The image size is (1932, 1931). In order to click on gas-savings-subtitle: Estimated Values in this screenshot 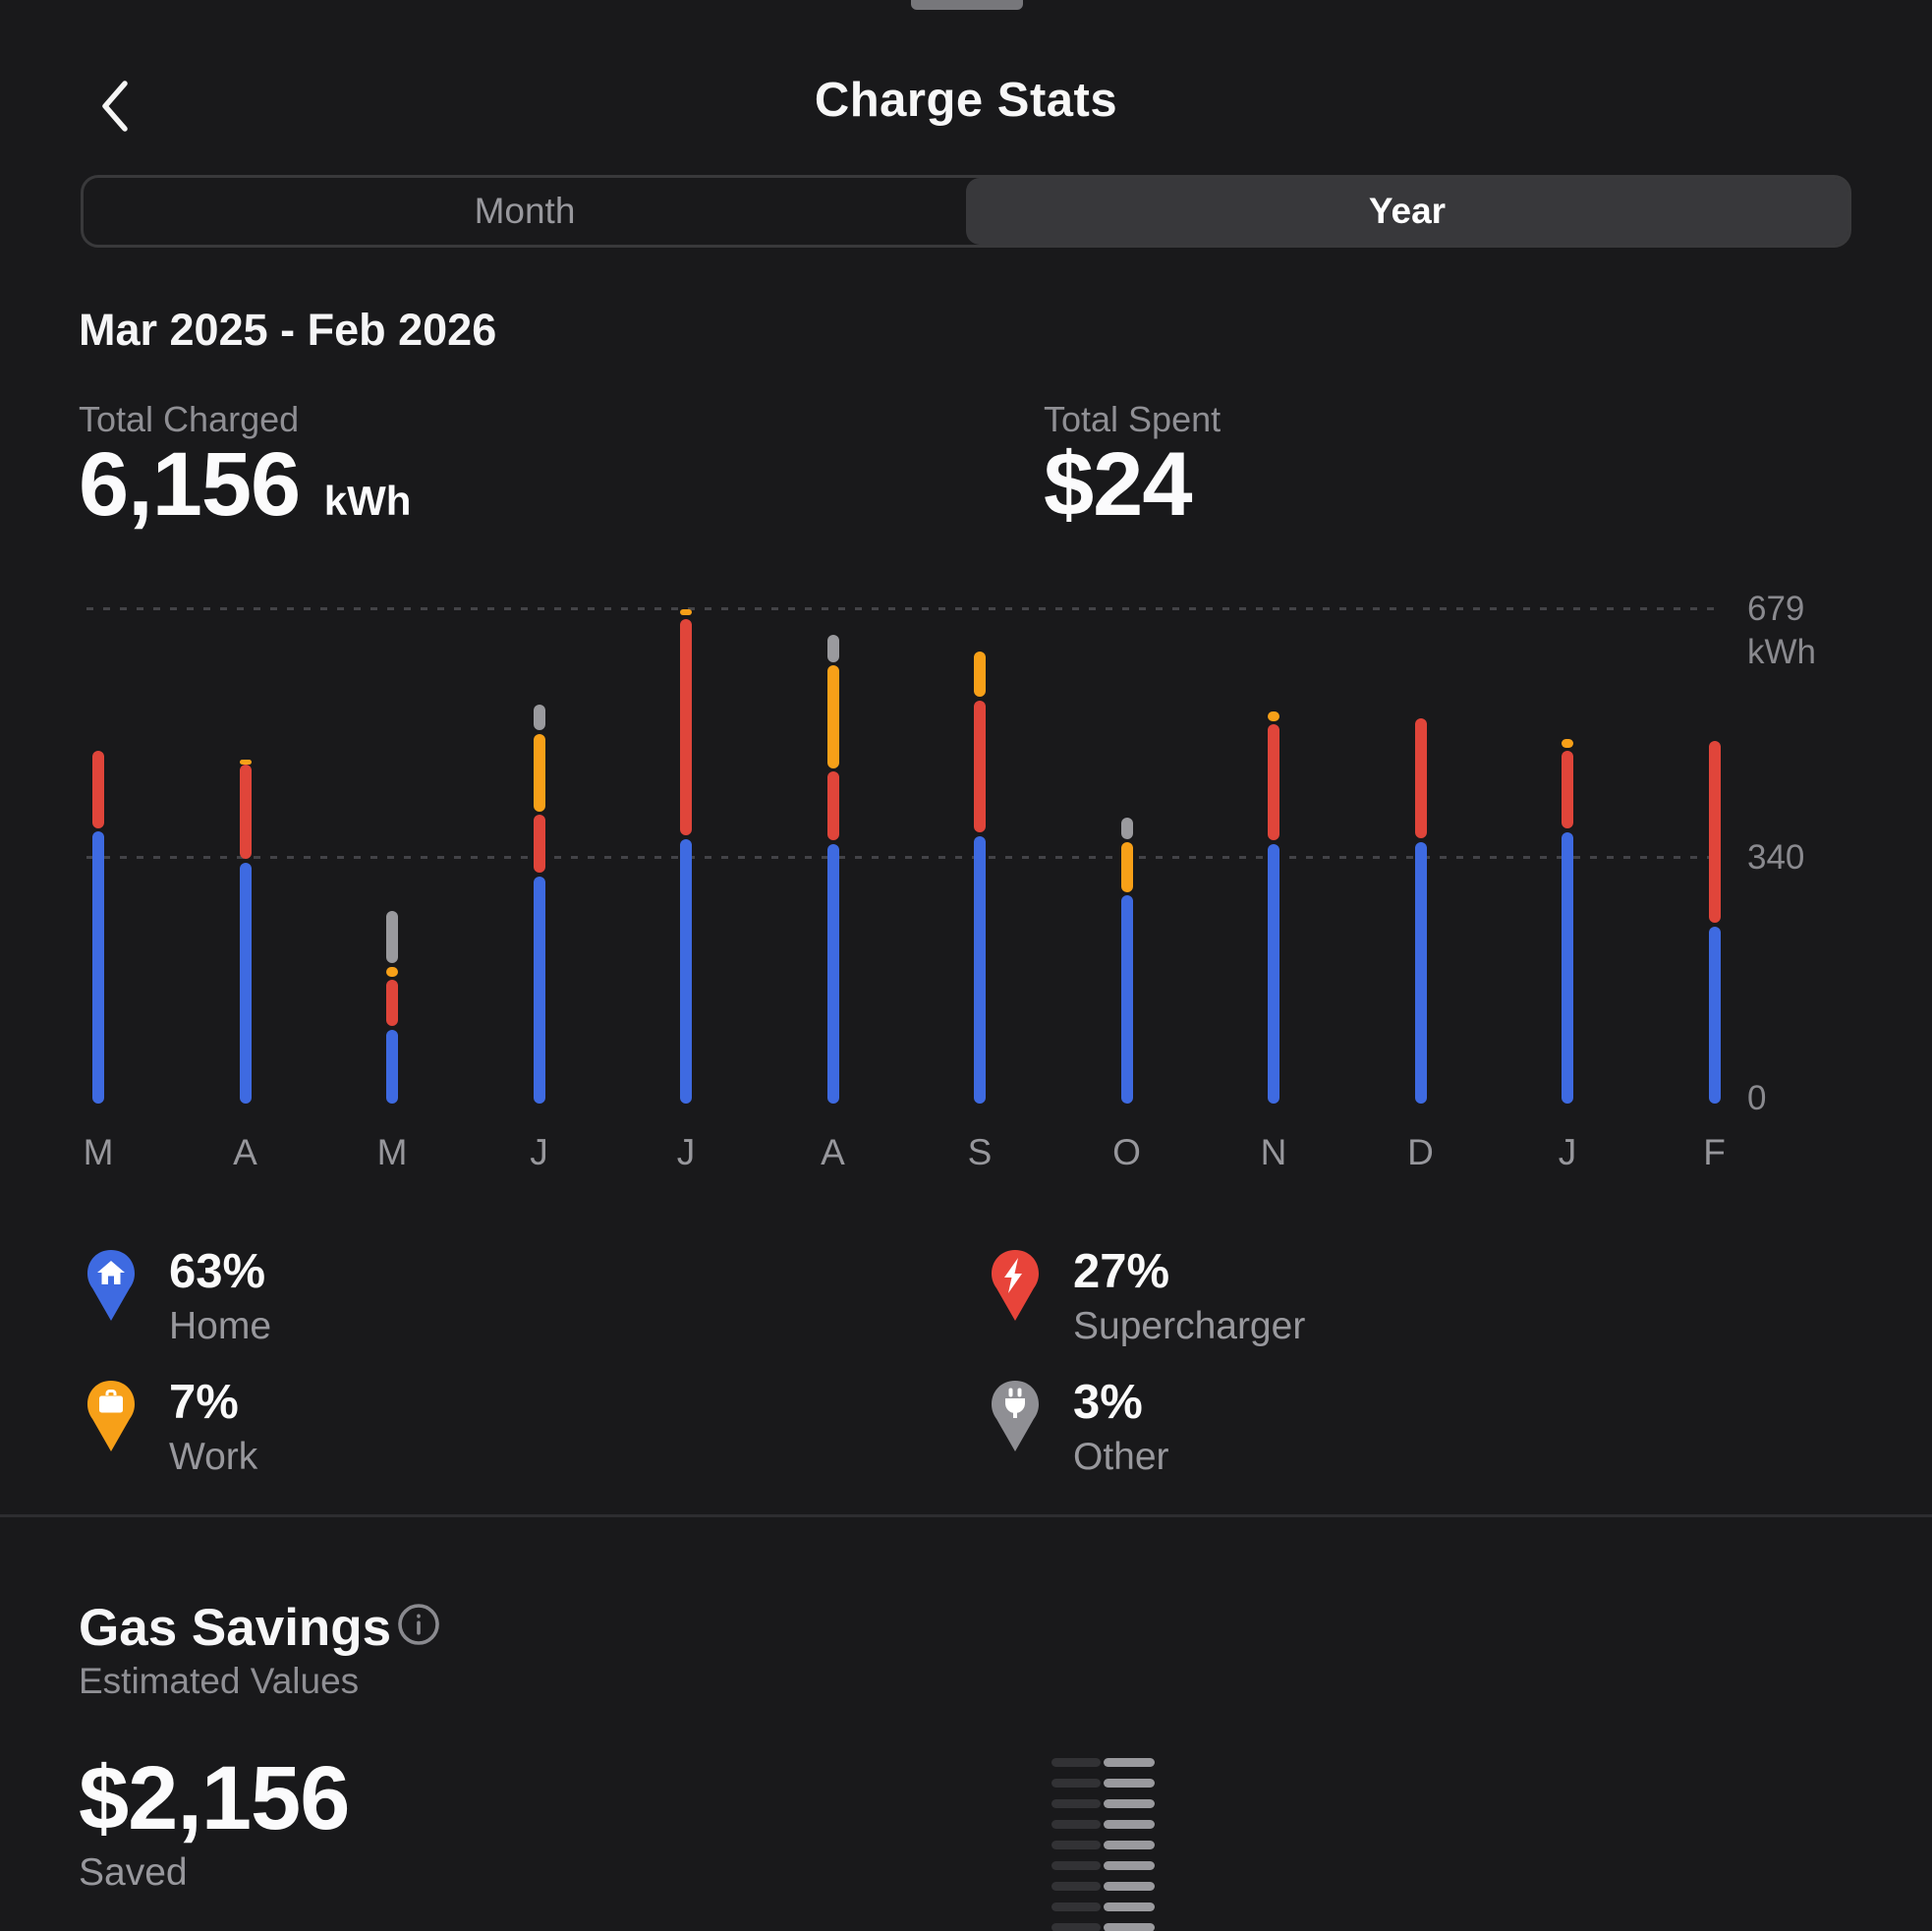, I will do `click(220, 1681)`.